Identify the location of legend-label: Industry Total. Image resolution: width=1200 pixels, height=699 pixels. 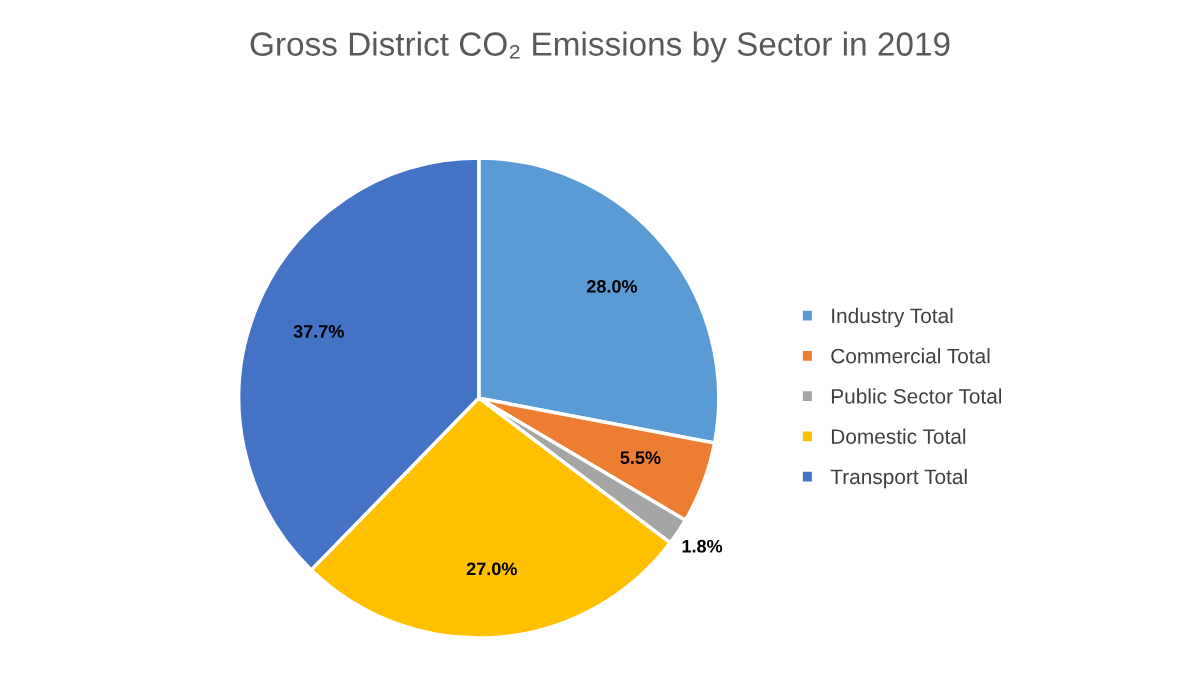
(892, 317).